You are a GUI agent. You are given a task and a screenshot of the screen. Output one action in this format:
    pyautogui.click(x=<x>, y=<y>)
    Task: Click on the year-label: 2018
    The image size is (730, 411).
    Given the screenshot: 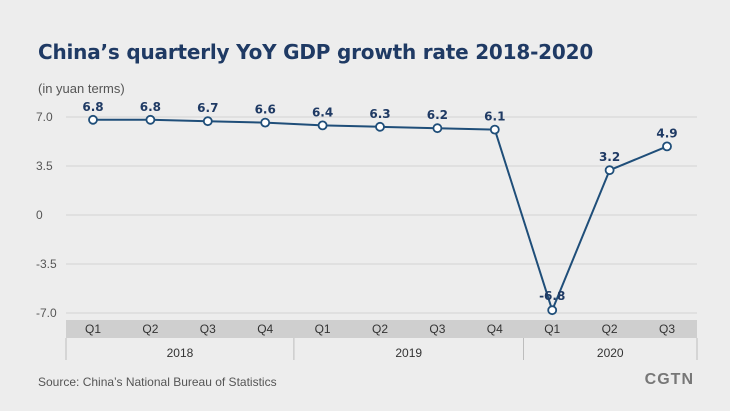 What is the action you would take?
    pyautogui.click(x=180, y=353)
    